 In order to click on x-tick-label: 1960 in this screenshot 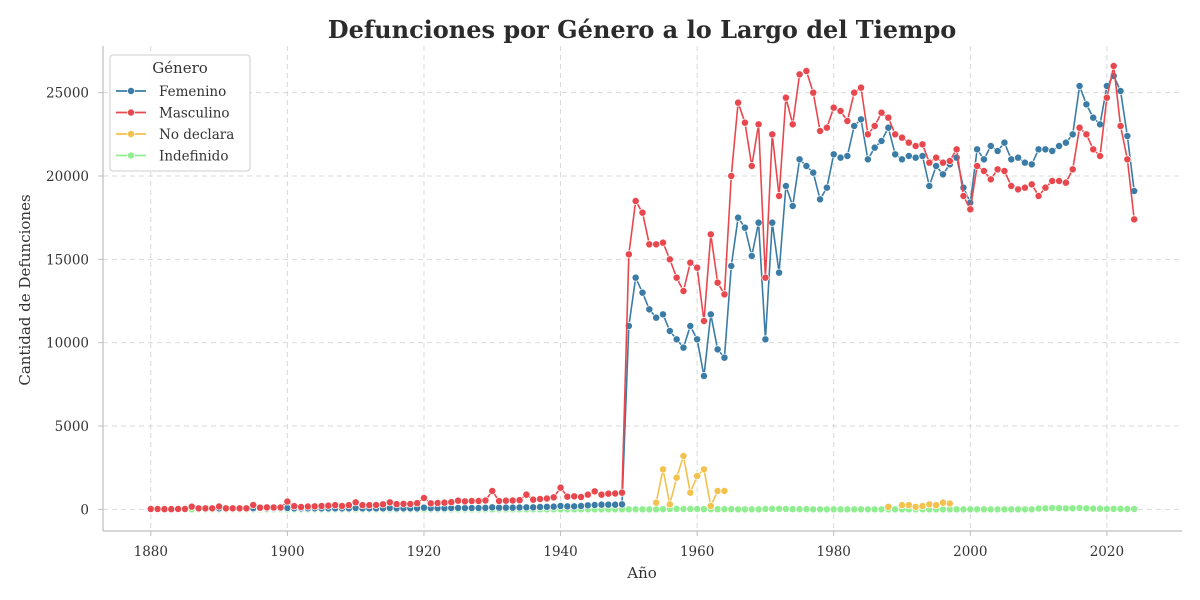, I will do `click(697, 552)`.